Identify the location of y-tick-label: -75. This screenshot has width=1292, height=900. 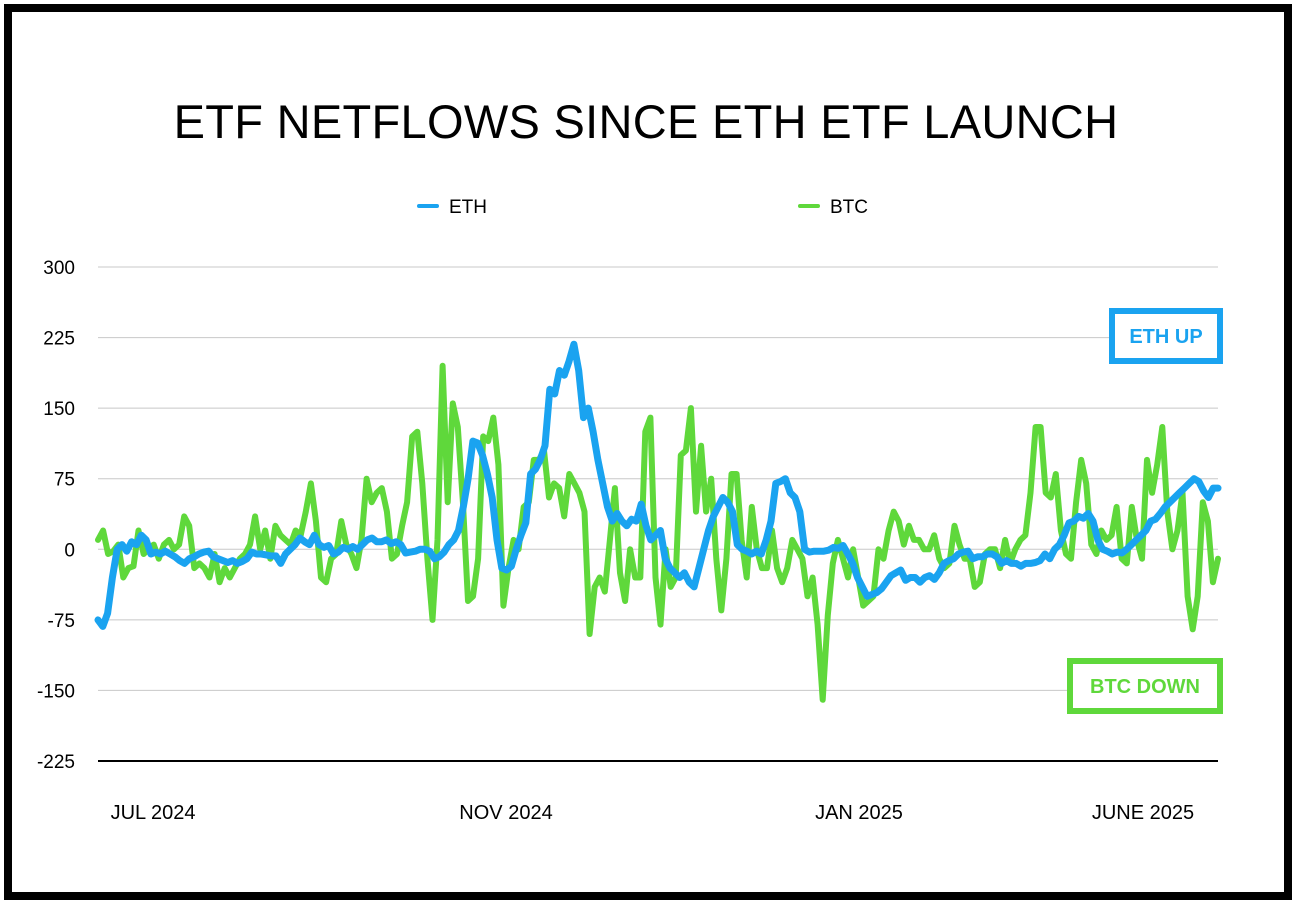
(61, 621).